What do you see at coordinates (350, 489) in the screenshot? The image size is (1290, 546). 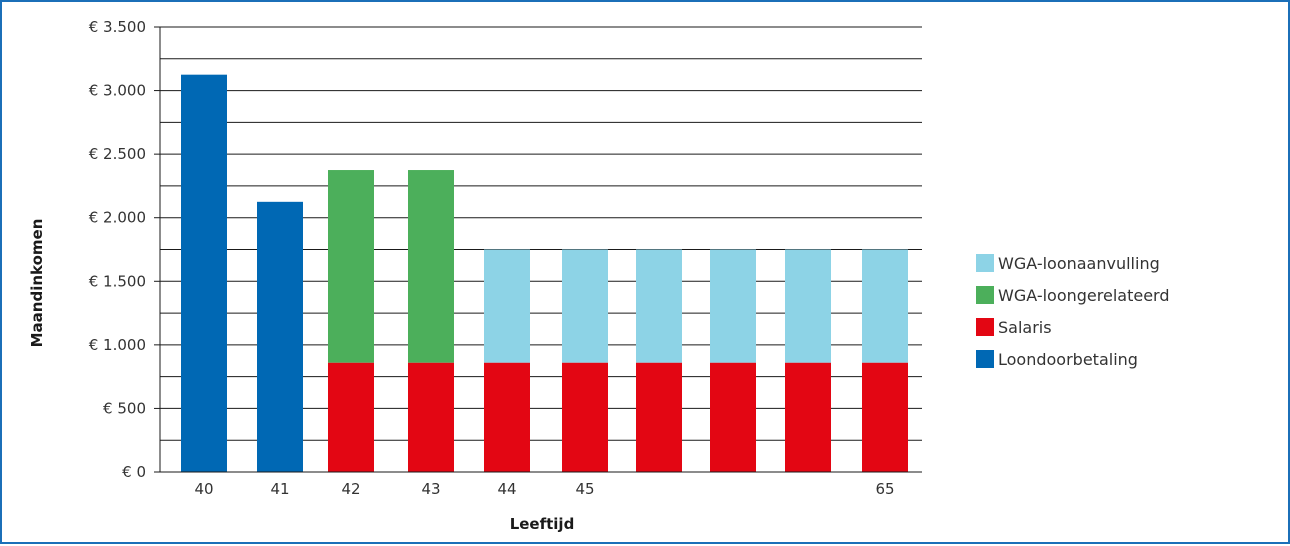 I see `x-tick-label: 42` at bounding box center [350, 489].